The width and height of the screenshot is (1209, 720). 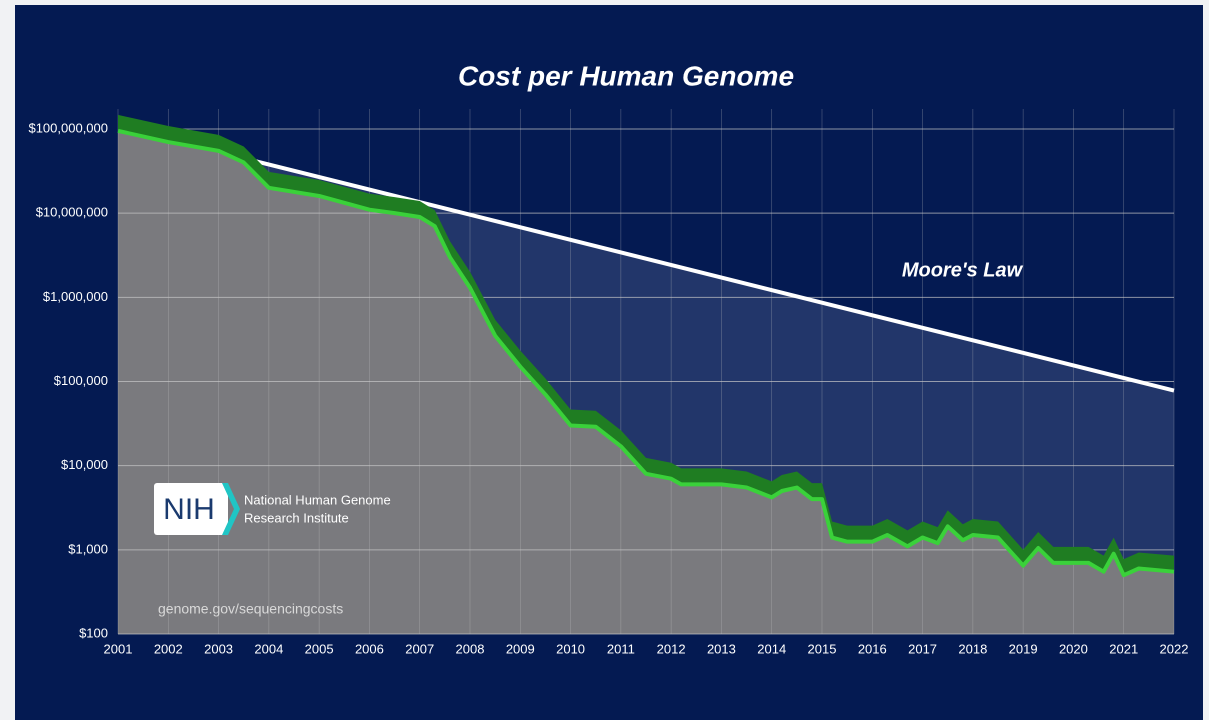 I want to click on x-tick-label: 2004, so click(x=268, y=648).